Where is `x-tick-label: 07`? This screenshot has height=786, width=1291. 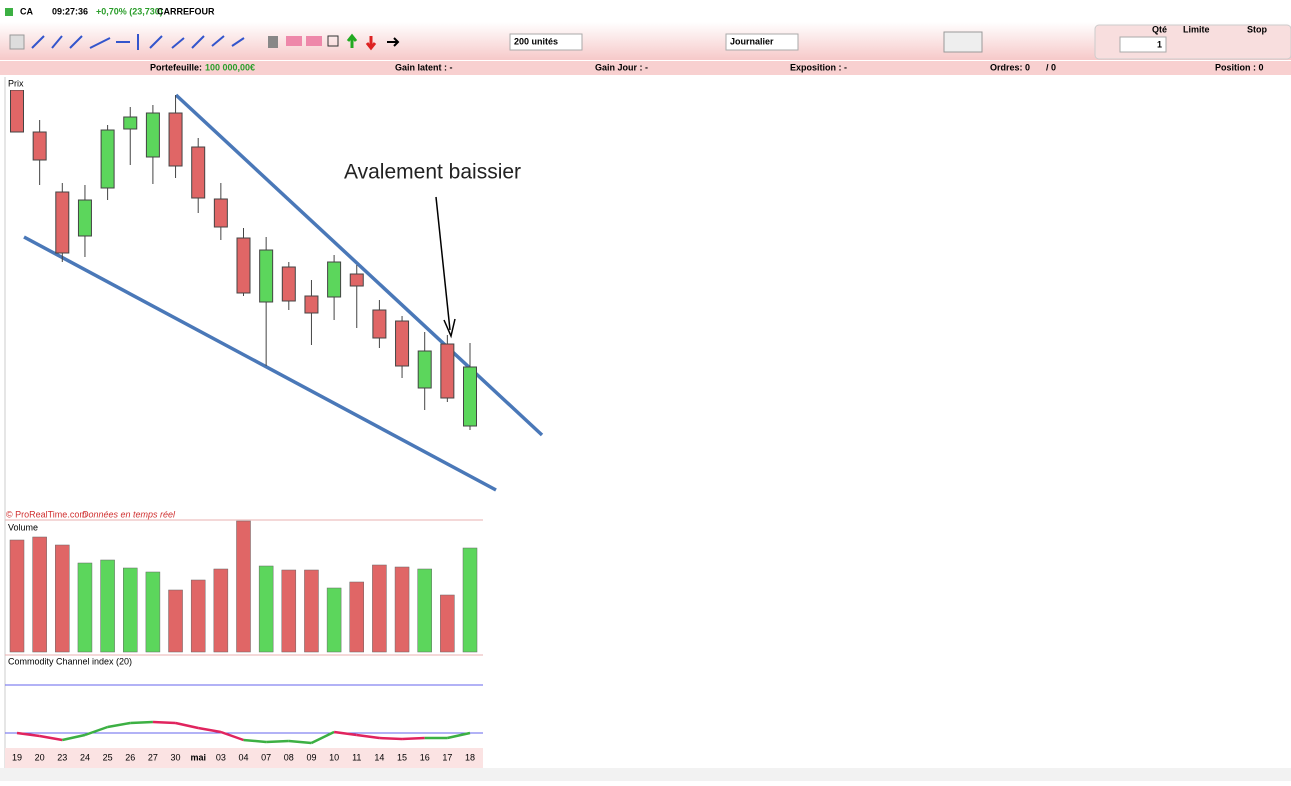
x-tick-label: 07 is located at coordinates (266, 757).